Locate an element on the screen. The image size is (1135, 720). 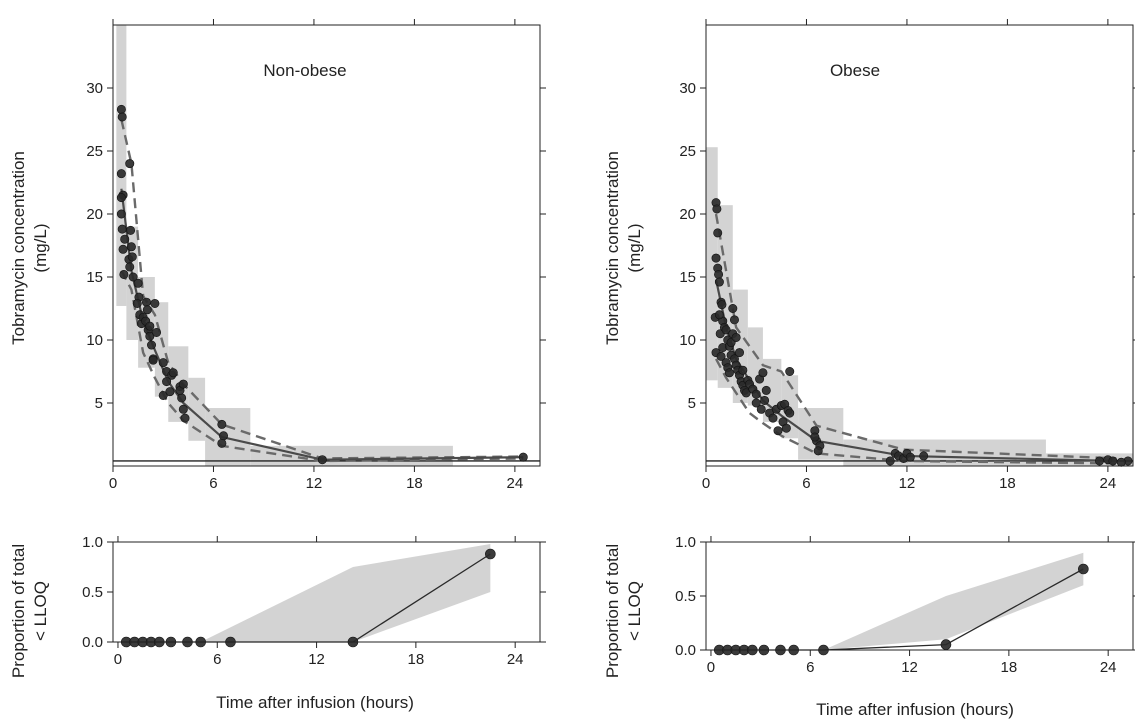
panel-title-obese: Obese is located at coordinates (855, 70).